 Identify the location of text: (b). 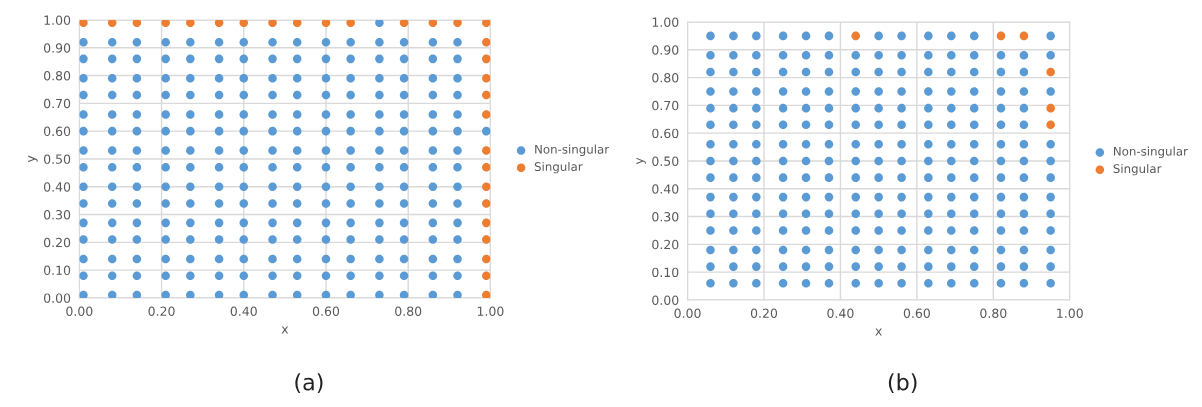
(902, 383).